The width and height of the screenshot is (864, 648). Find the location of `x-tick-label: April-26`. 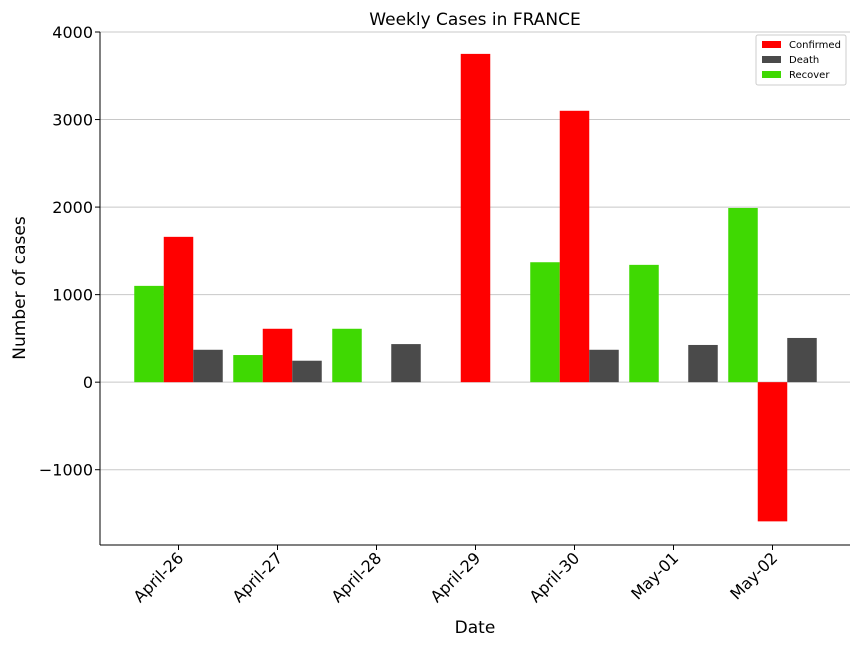

x-tick-label: April-26 is located at coordinates (159, 577).